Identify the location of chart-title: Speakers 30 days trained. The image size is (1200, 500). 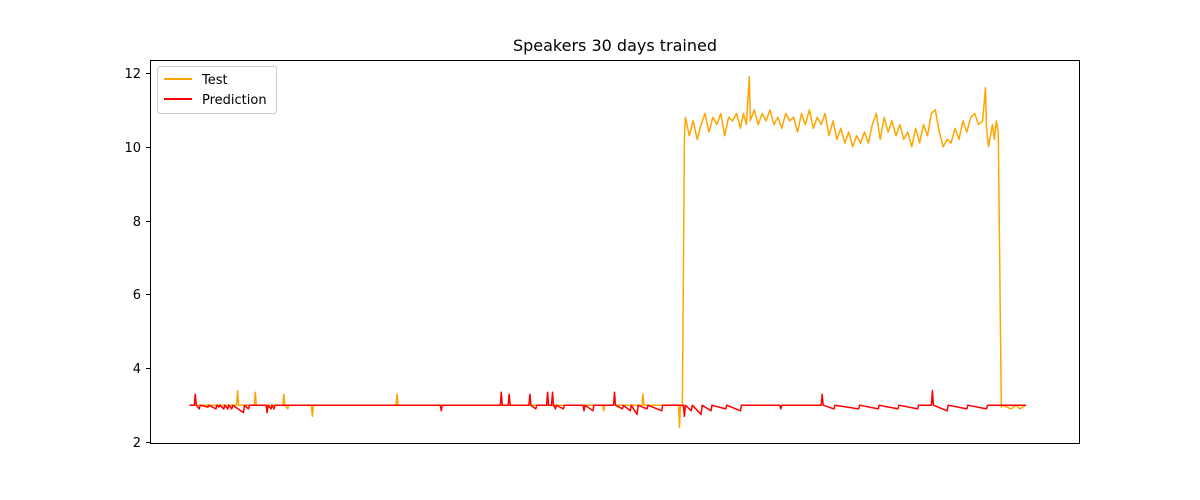
(615, 45).